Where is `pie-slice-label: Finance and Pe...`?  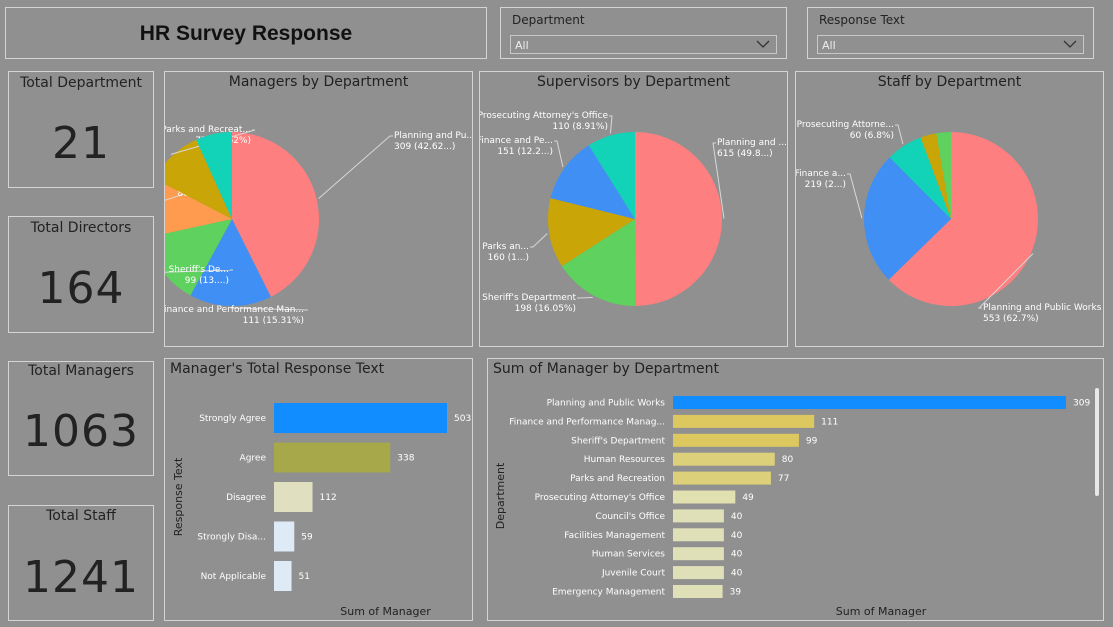
pie-slice-label: Finance and Pe... is located at coordinates (516, 141).